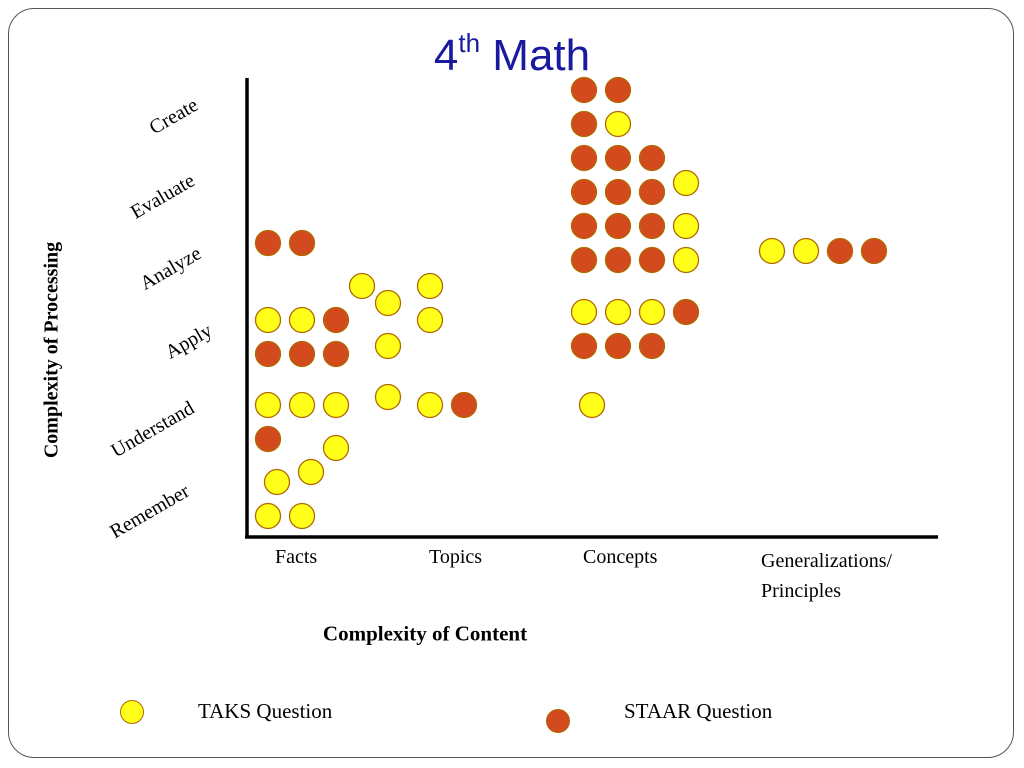 The width and height of the screenshot is (1024, 768). I want to click on legend-taks-label: TAKS Question, so click(265, 711).